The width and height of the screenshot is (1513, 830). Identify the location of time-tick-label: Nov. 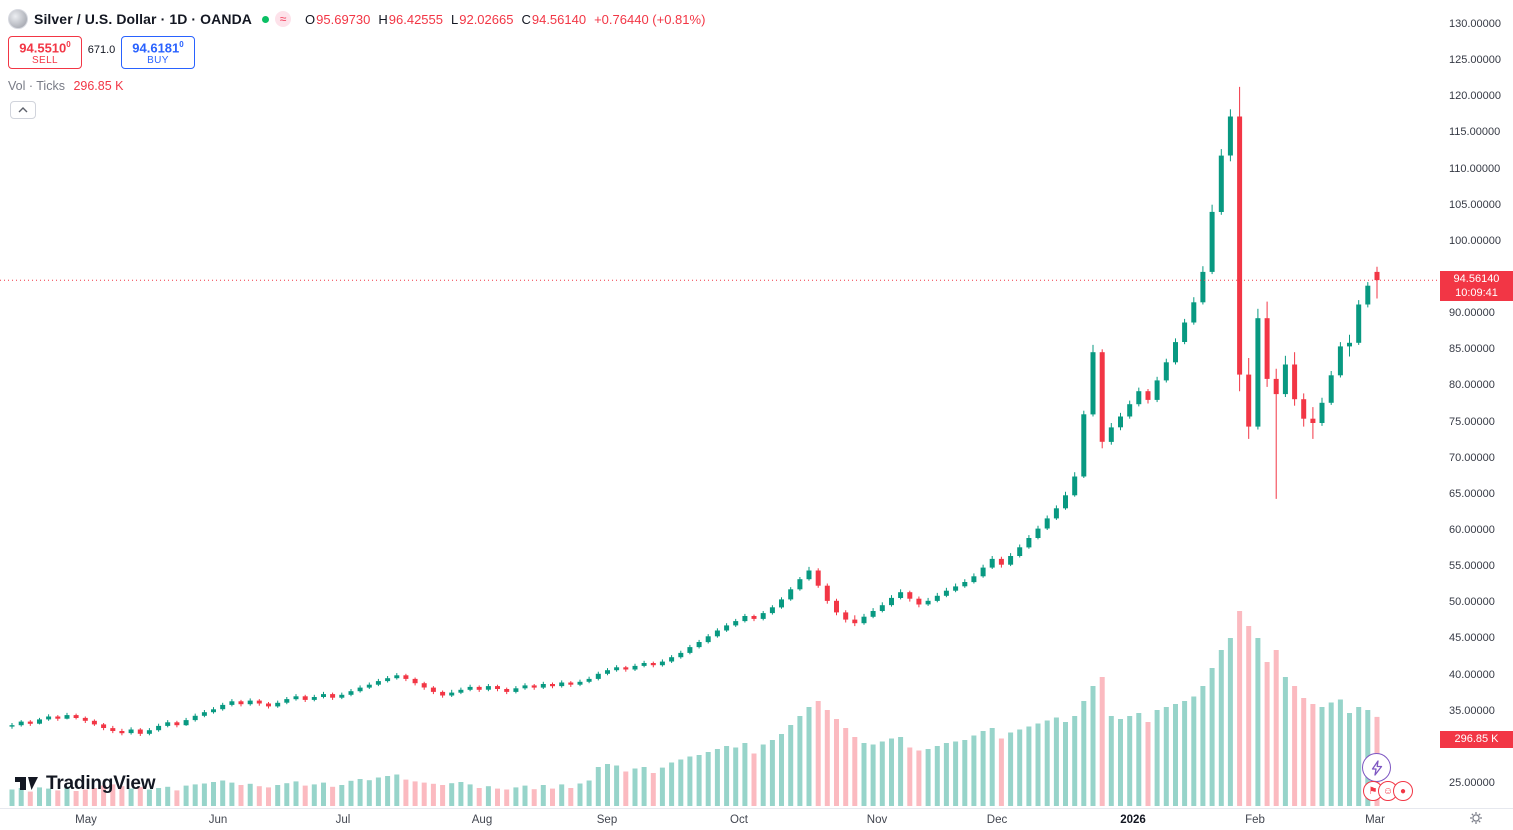
(877, 820).